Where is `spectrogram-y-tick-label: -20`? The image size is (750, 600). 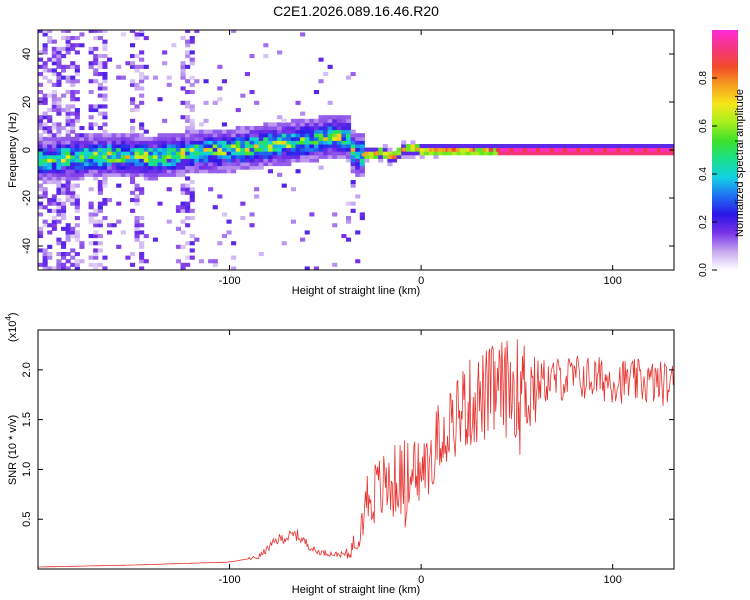 spectrogram-y-tick-label: -20 is located at coordinates (27, 198).